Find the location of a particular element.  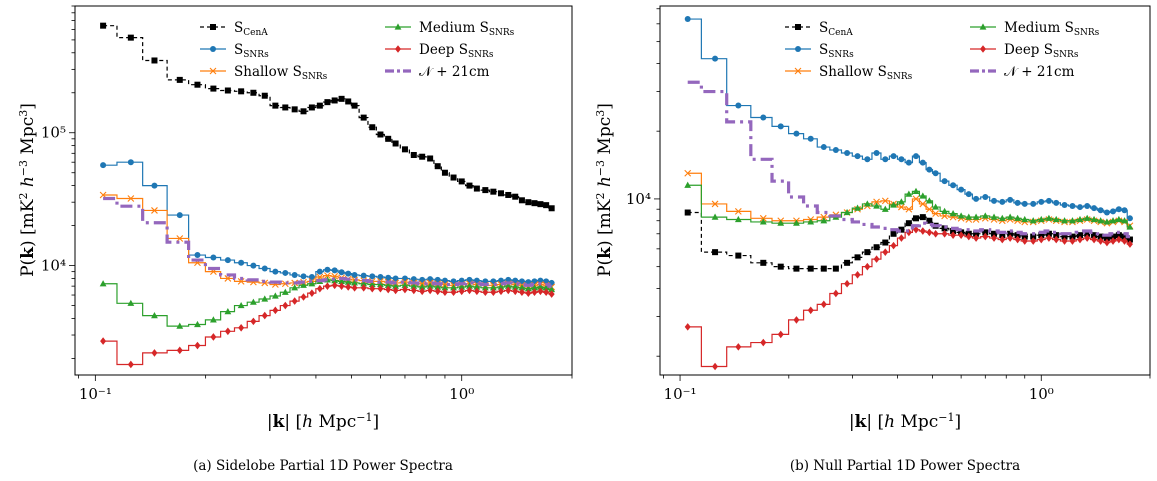

legend-label: SSNRs is located at coordinates (836, 51).